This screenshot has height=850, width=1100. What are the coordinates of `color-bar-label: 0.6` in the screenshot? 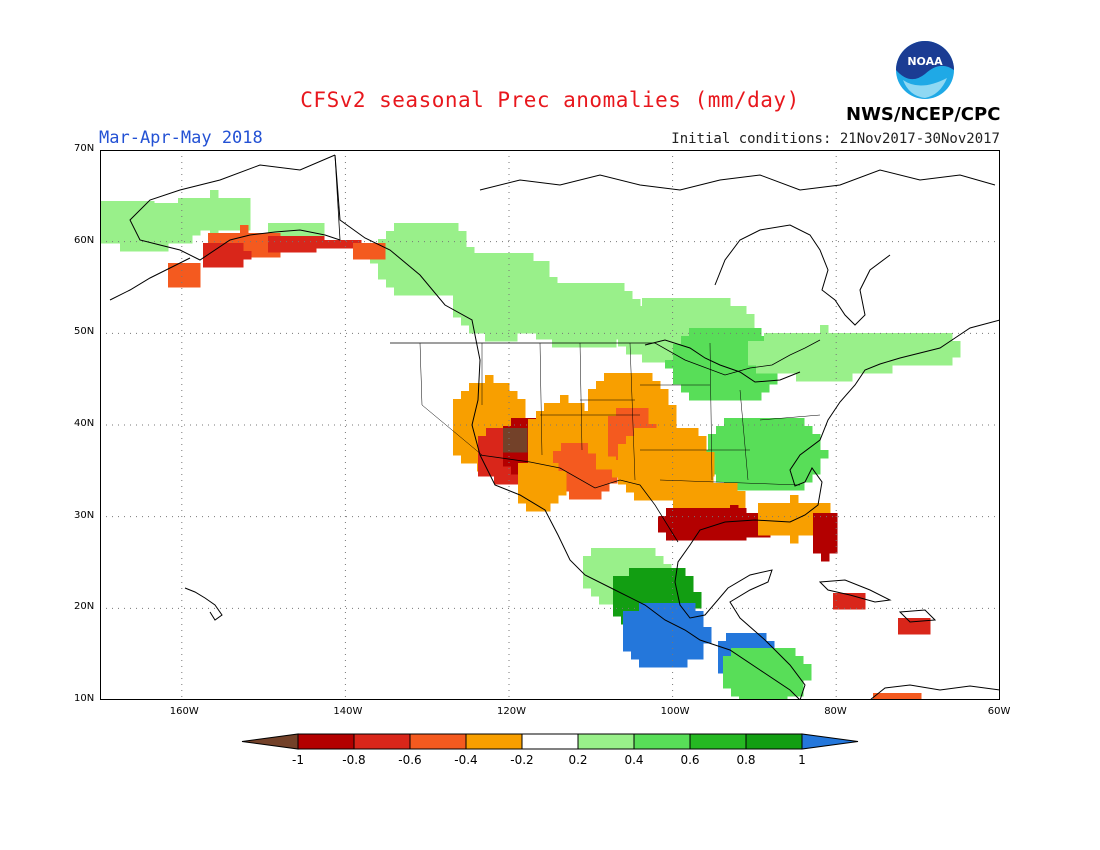 It's located at (689, 760).